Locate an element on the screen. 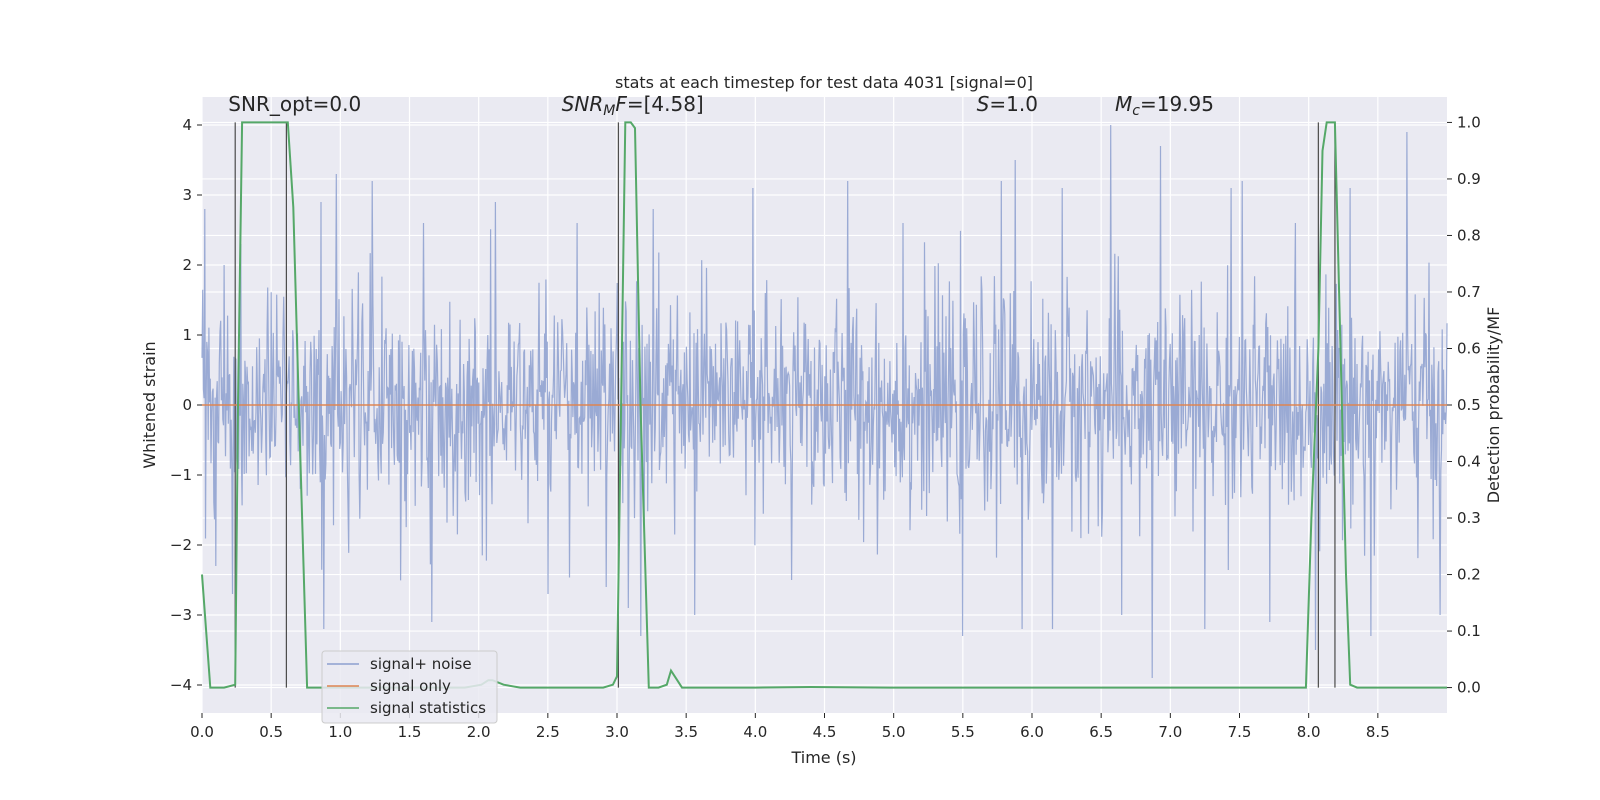 The image size is (1600, 800). x-axis-label: Time (s) is located at coordinates (823, 757).